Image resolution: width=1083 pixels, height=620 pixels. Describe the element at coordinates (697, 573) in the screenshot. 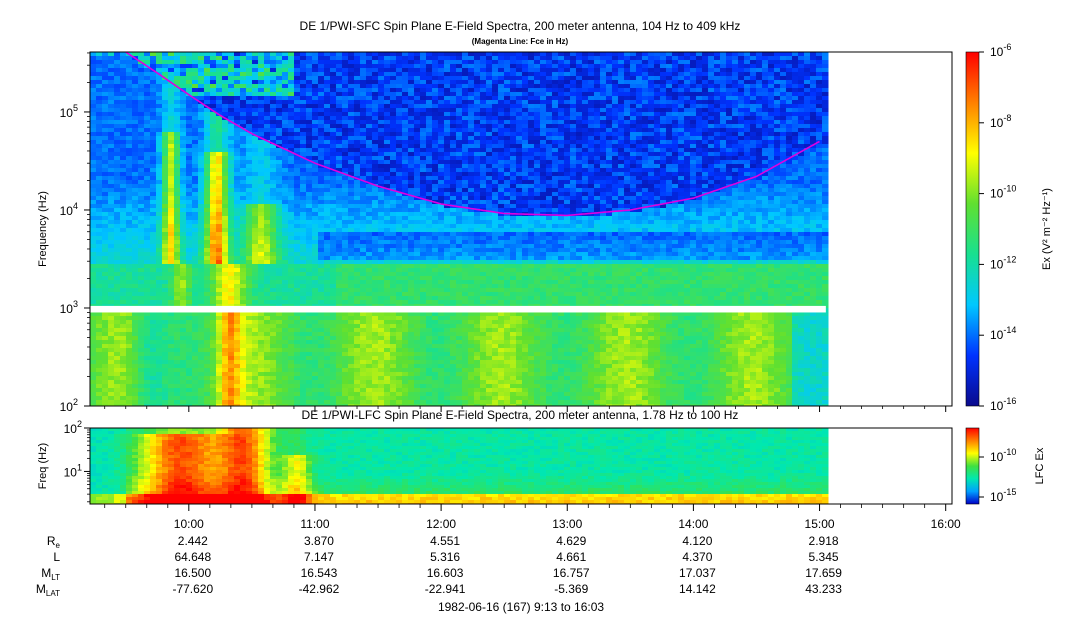

I see `ephemeris-value: 17.037` at that location.